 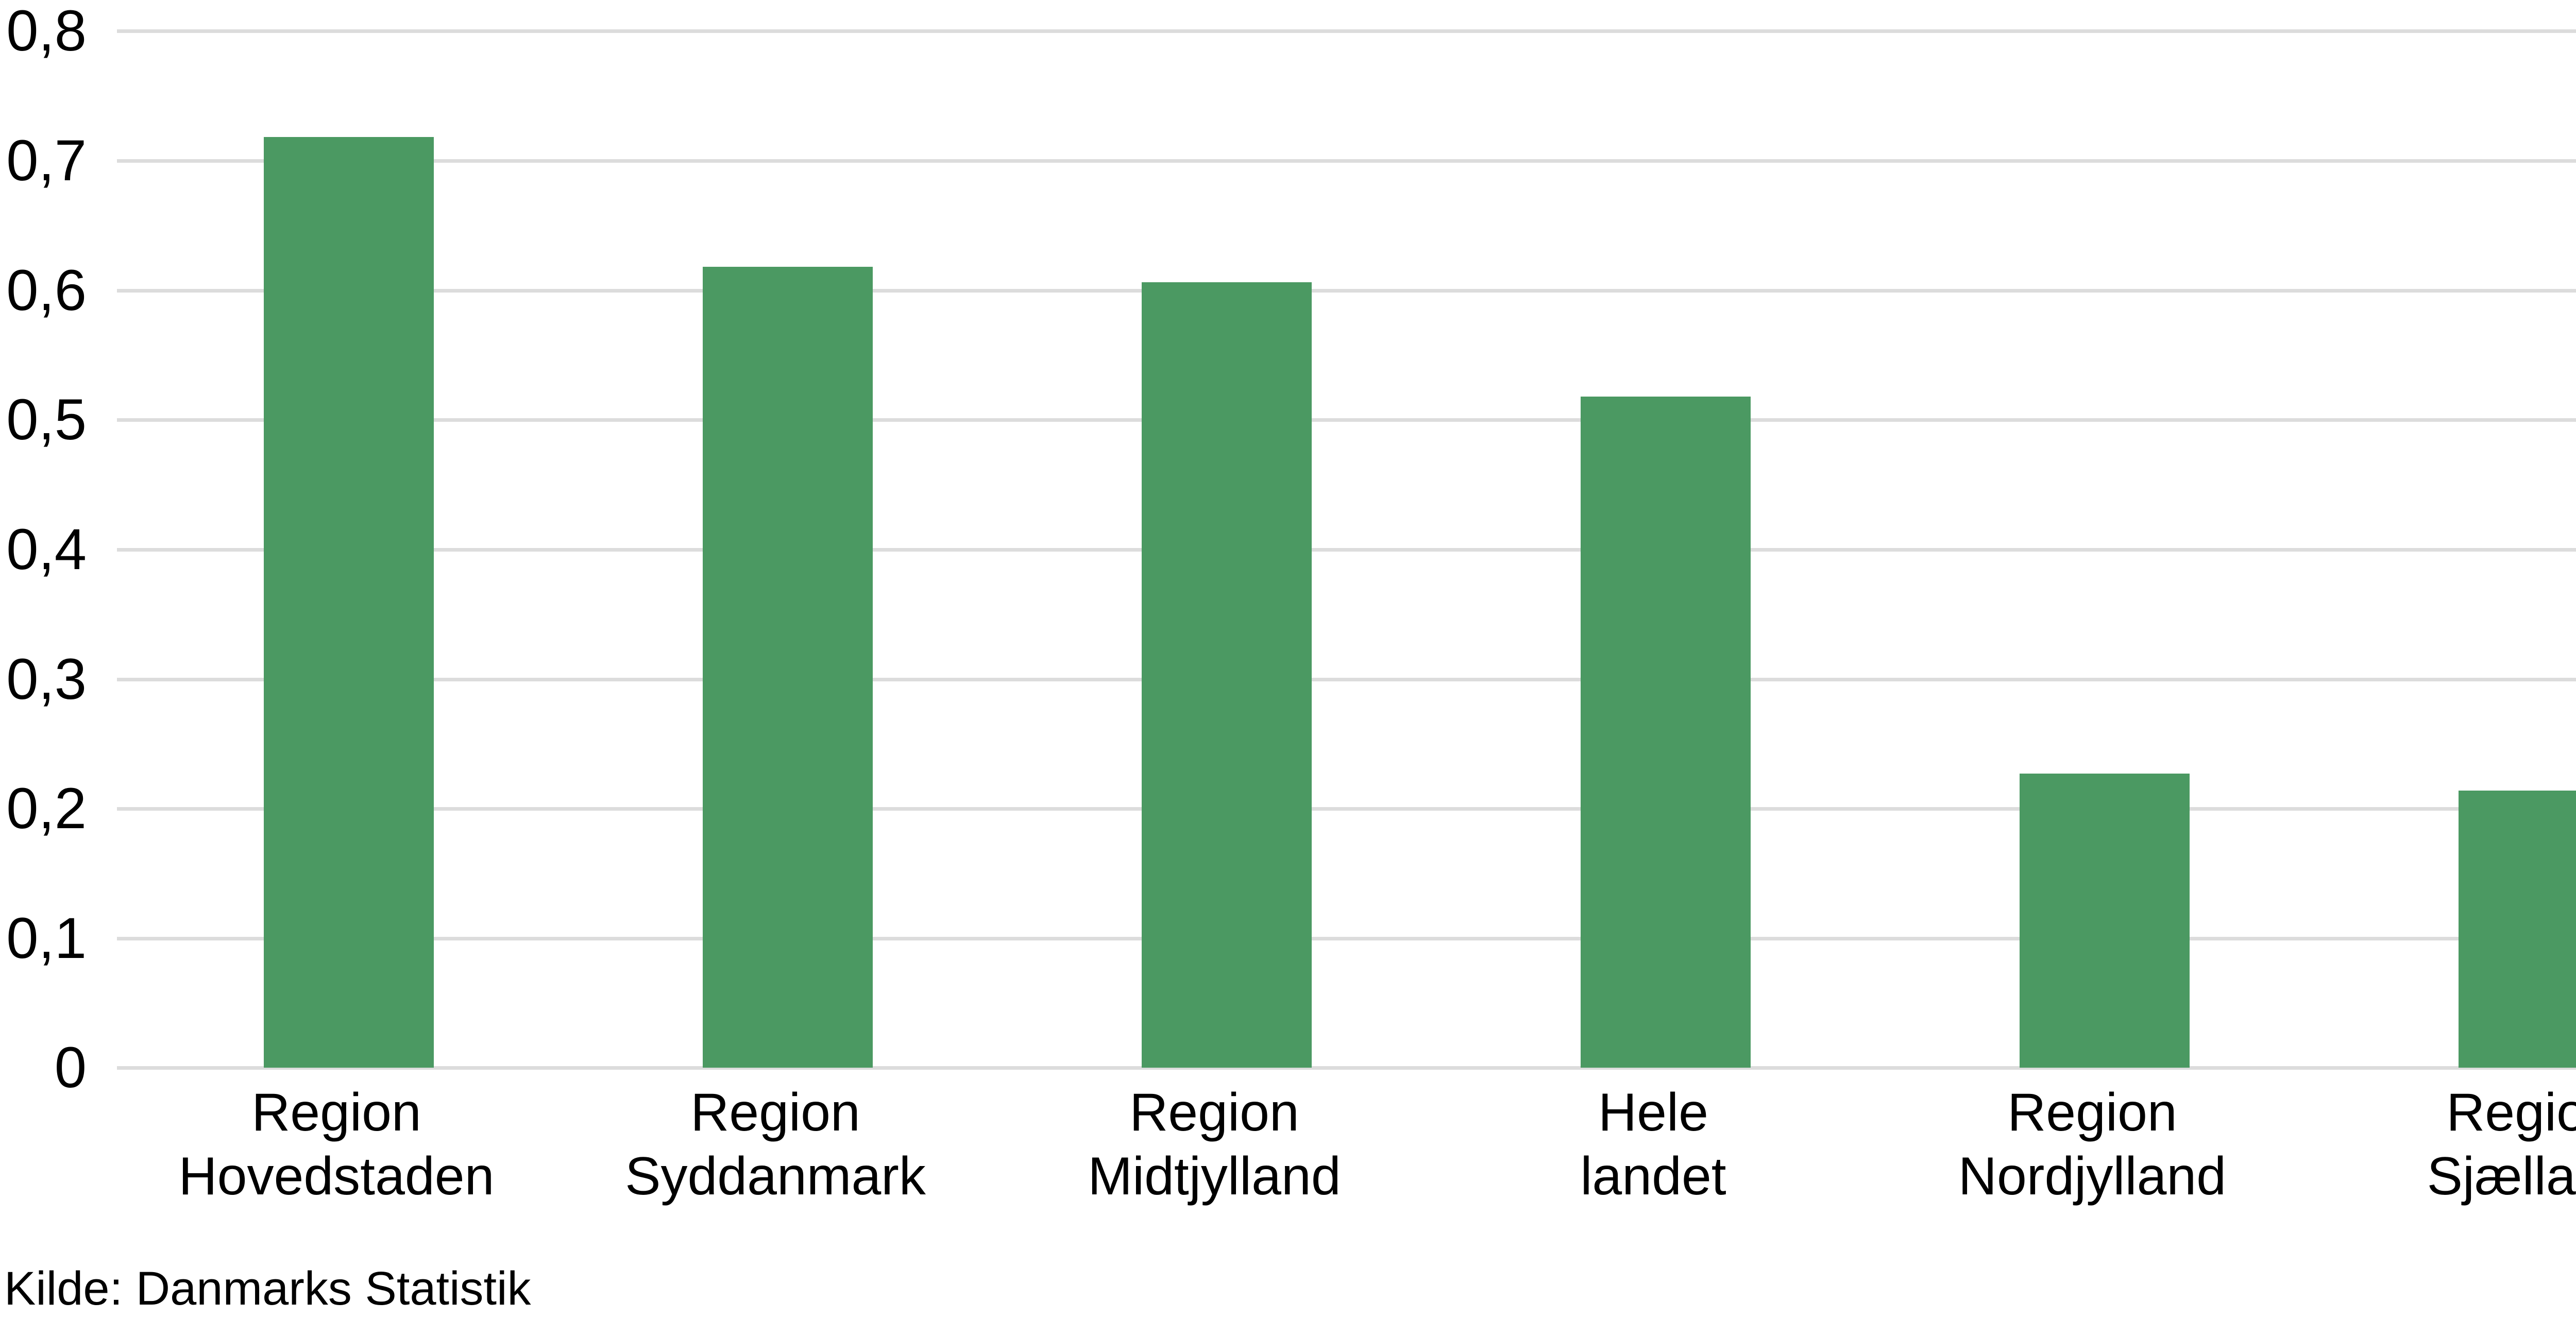 What do you see at coordinates (1227, 675) in the screenshot?
I see `bar-region-midtjylland` at bounding box center [1227, 675].